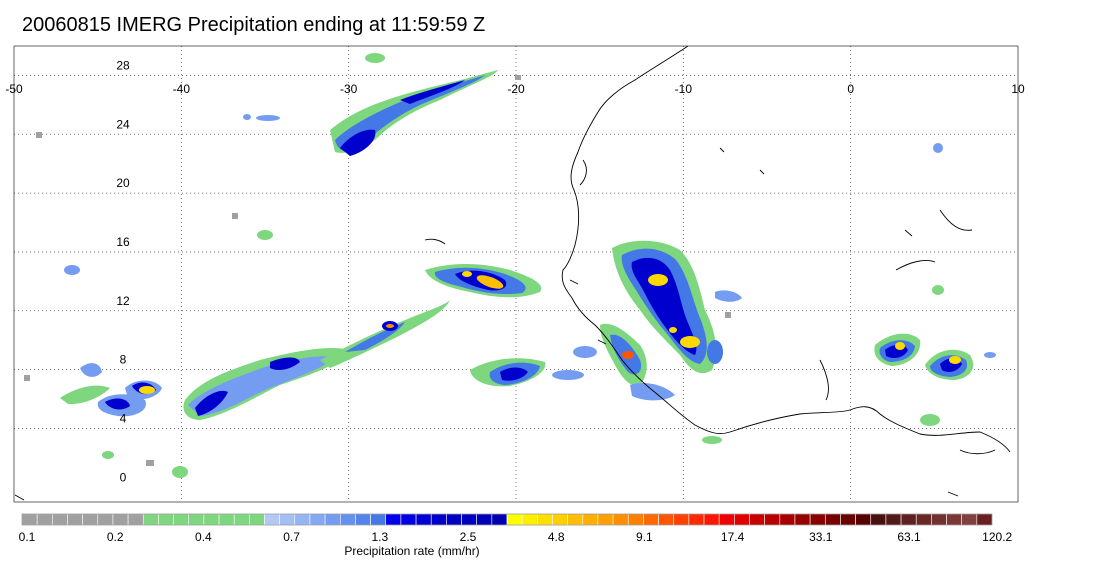  Describe the element at coordinates (349, 89) in the screenshot. I see `longitude-label: -30` at that location.